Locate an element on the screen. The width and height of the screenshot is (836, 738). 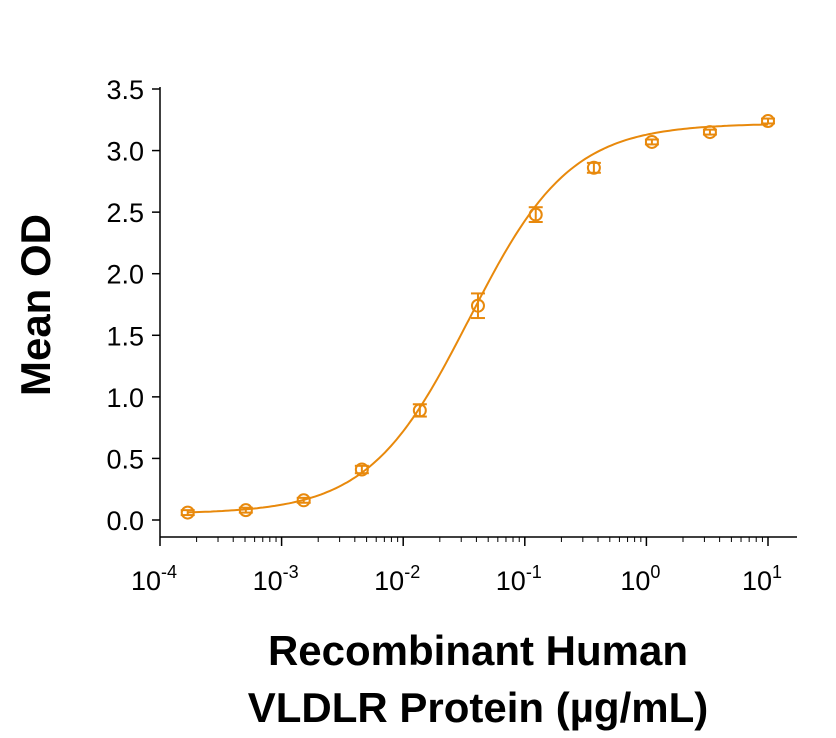
y-tick-label: 2.0 is located at coordinates (125, 275).